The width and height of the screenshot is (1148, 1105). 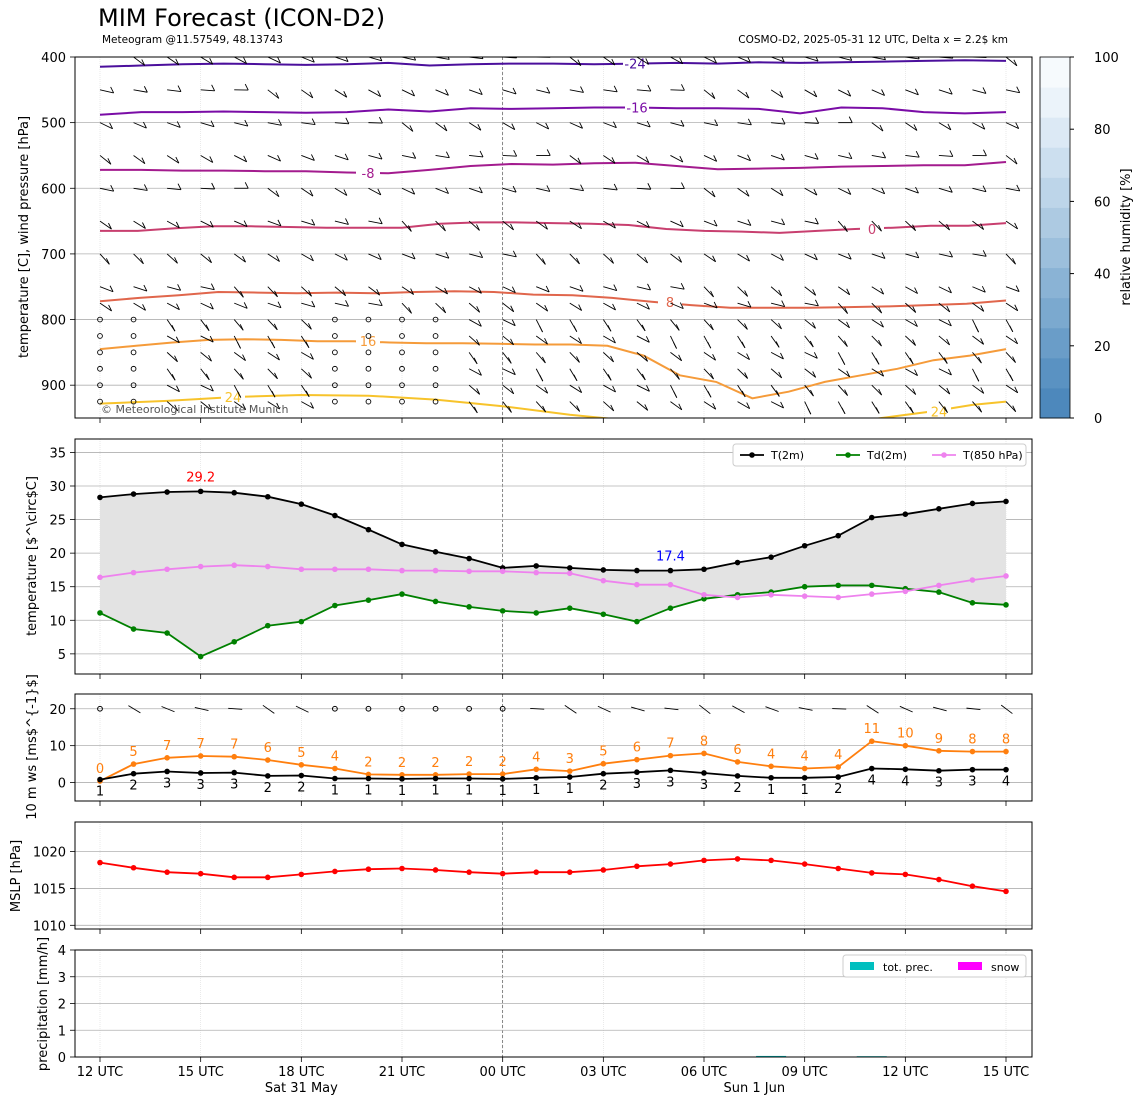 I want to click on temperature-ylabel: temperature [$^\circ$C], so click(x=32, y=556).